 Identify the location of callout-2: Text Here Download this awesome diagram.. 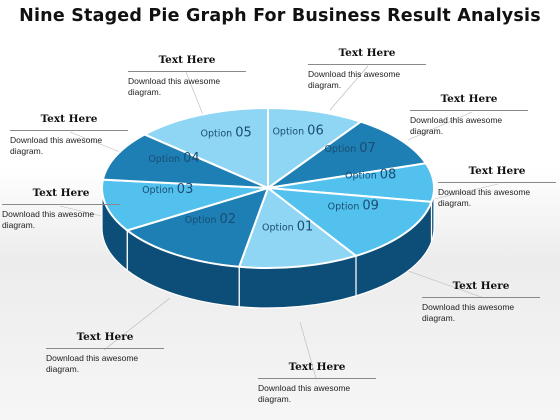
(367, 68).